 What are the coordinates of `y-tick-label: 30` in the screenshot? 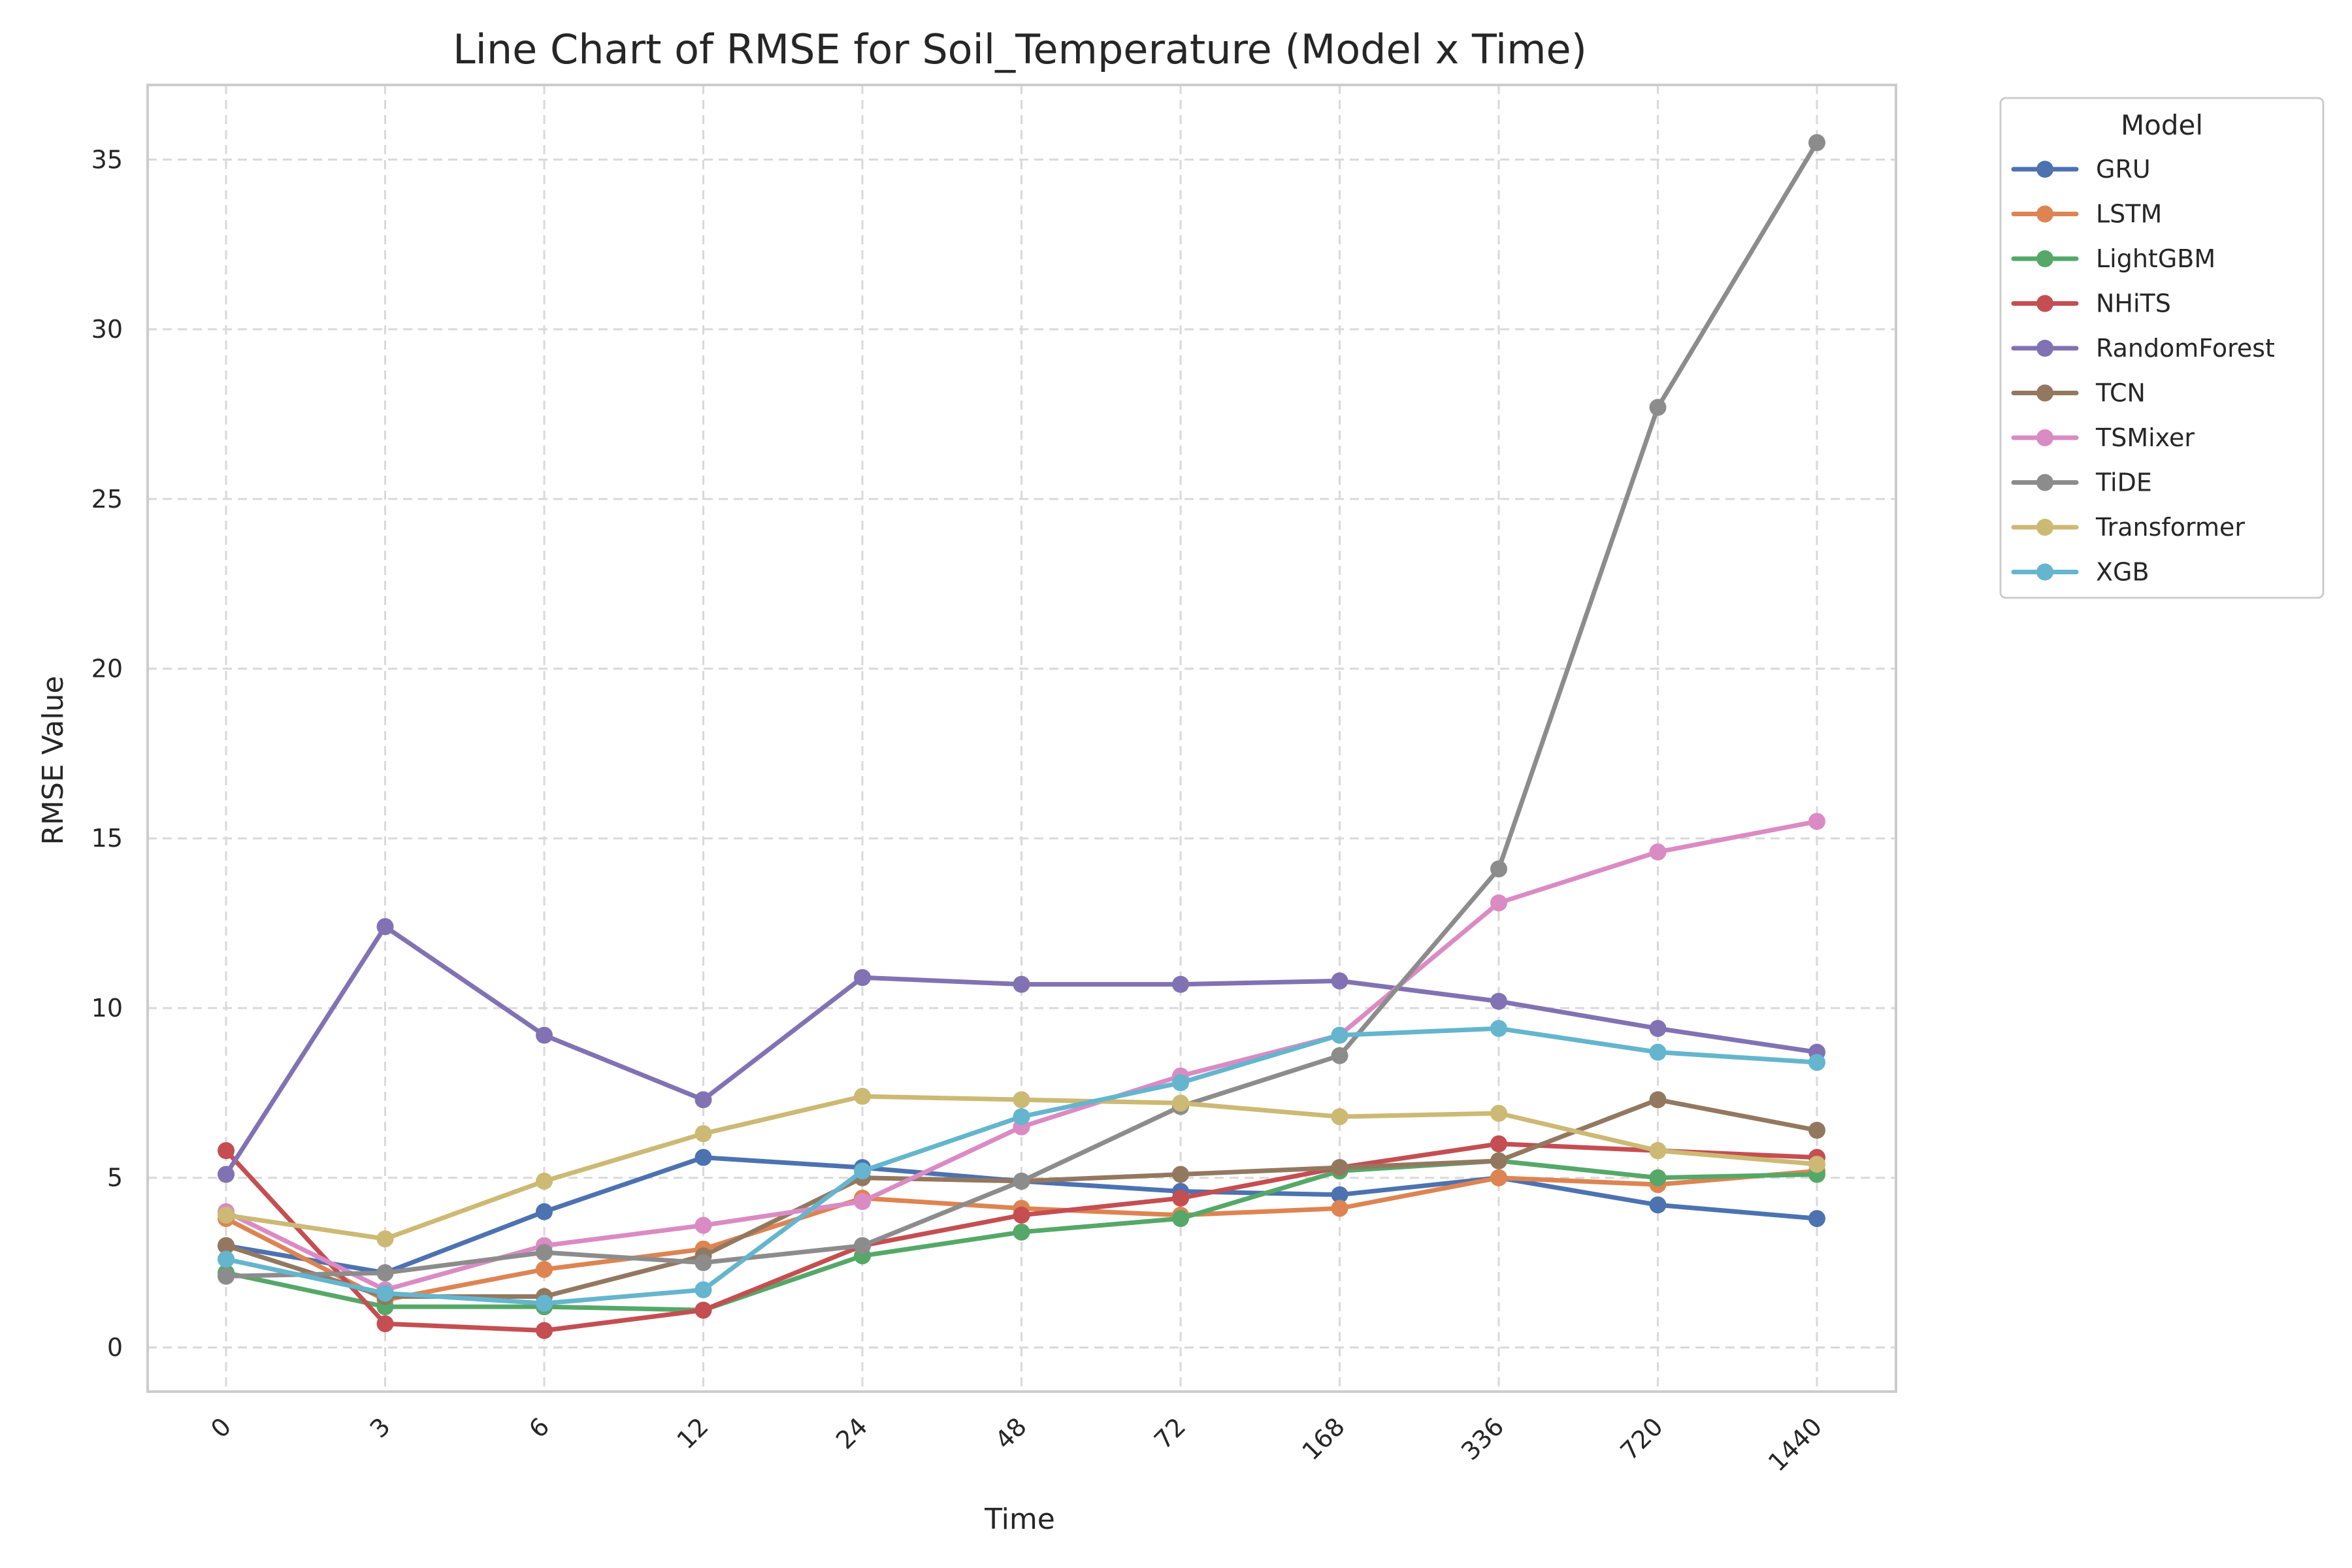 It's located at (107, 329).